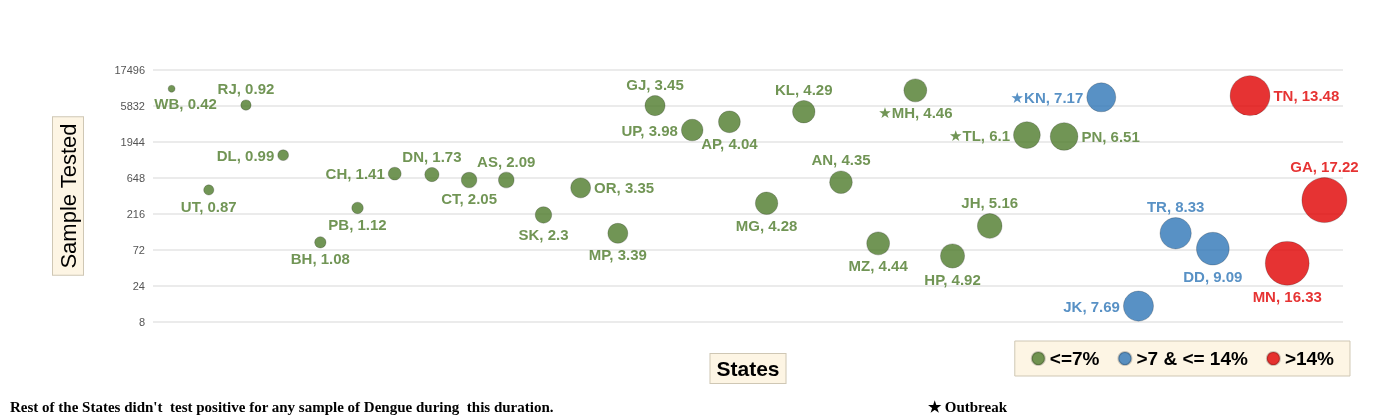  What do you see at coordinates (185, 103) in the screenshot?
I see `annotation: WB, 0.42` at bounding box center [185, 103].